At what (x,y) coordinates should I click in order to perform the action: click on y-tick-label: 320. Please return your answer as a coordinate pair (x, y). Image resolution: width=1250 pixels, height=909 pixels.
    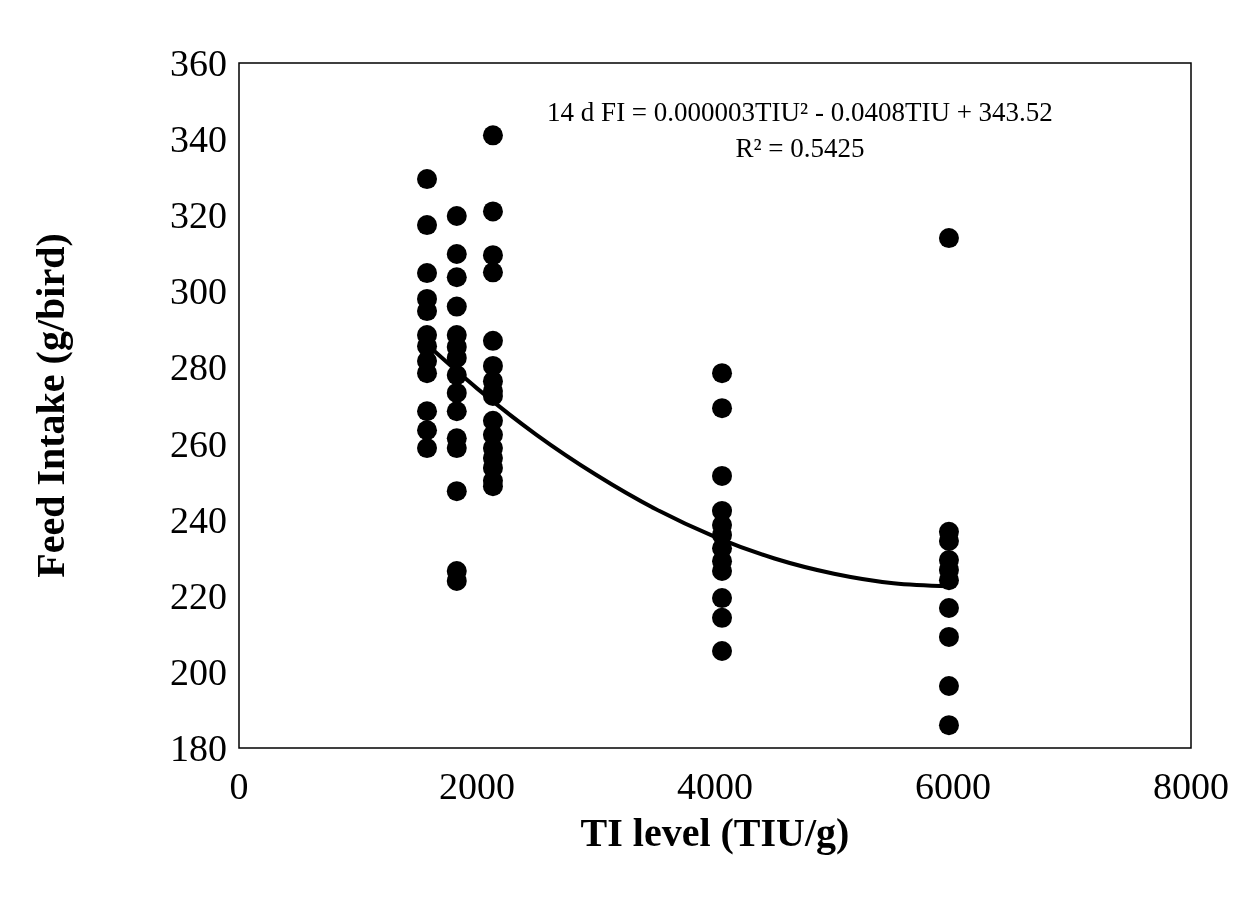
    Looking at the image, I should click on (198, 215).